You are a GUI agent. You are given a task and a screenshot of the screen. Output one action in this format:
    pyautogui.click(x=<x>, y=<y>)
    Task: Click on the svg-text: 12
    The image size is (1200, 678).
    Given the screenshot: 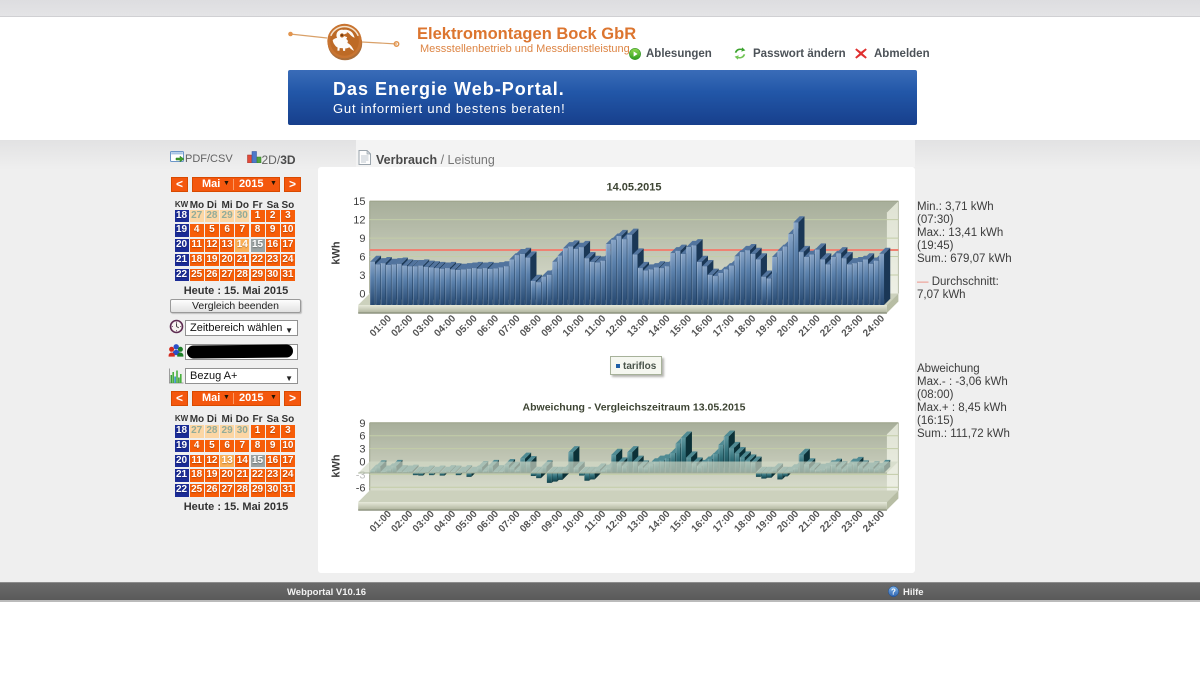 What is the action you would take?
    pyautogui.click(x=359, y=221)
    